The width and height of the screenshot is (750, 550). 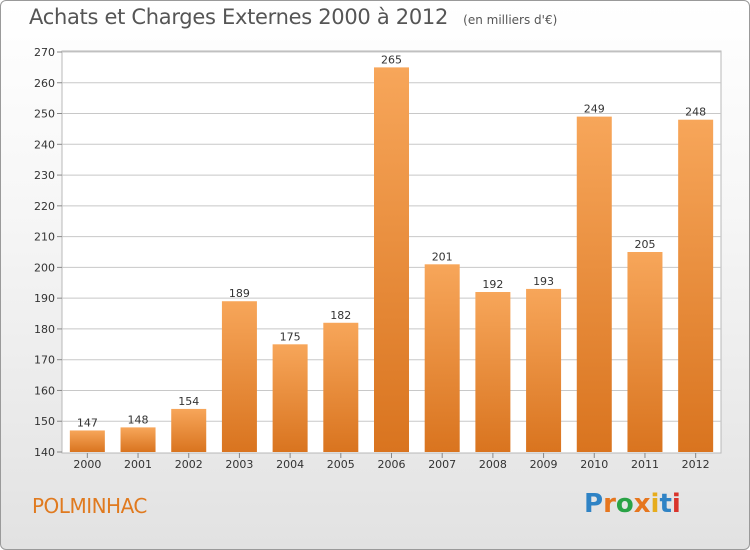 What do you see at coordinates (341, 464) in the screenshot?
I see `x-tick-label: 2005` at bounding box center [341, 464].